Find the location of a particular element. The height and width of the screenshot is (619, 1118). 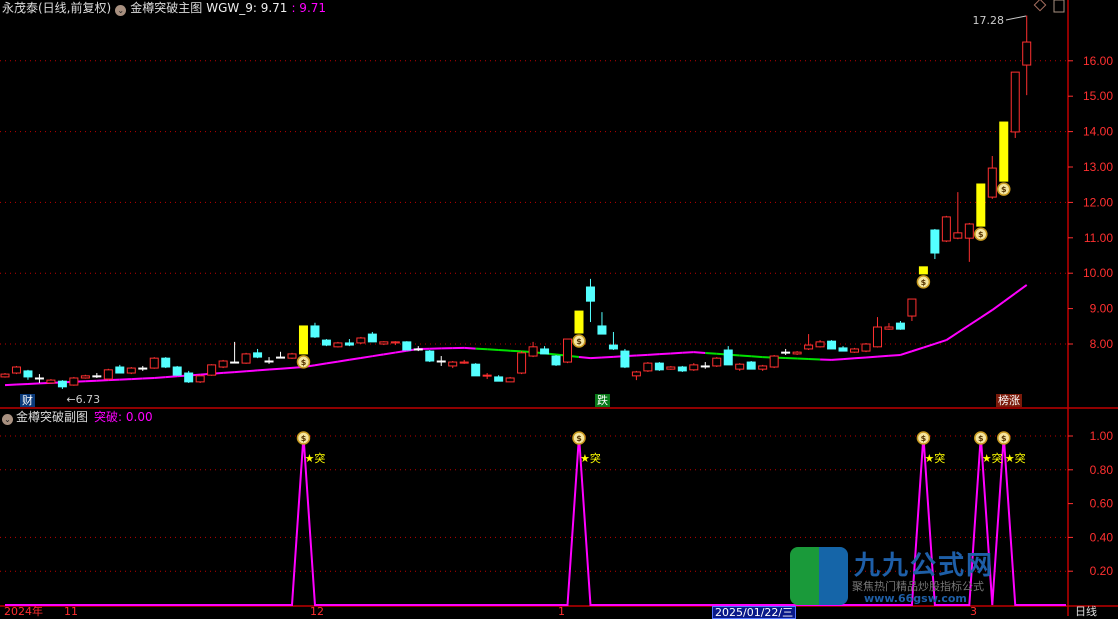

main-indicator-name: 金樽突破主图 is located at coordinates (166, 8).